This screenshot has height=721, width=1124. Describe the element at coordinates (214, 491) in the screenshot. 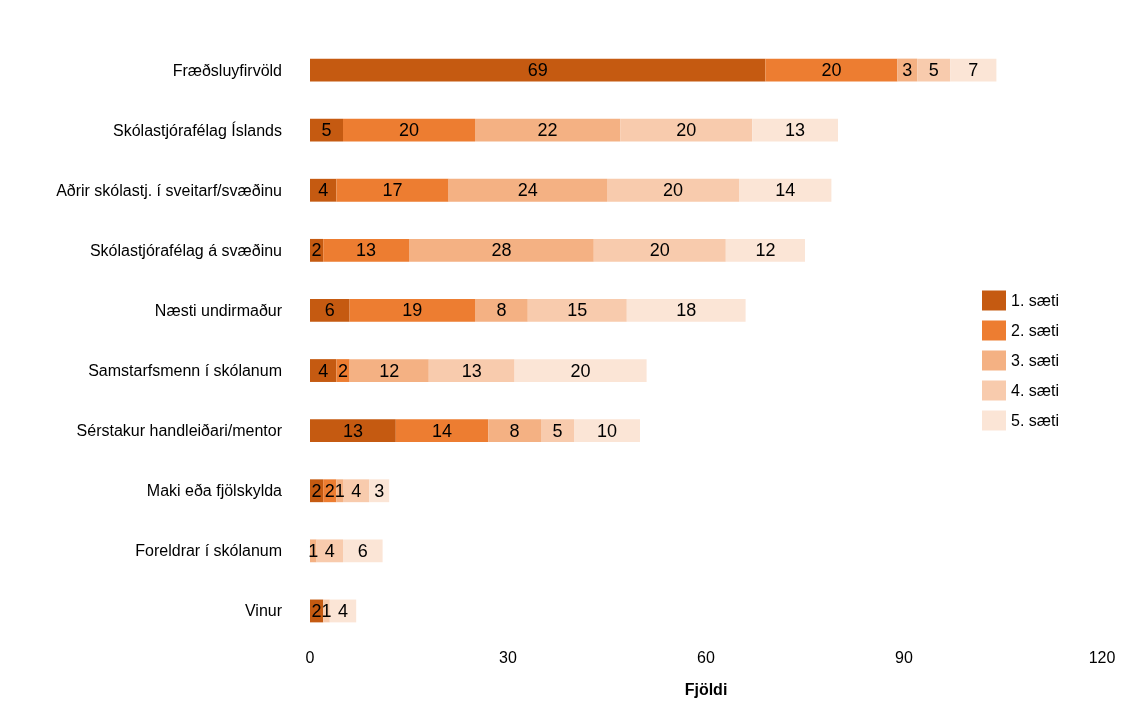

I see `y-tick-label: Maki eða fjölskylda` at that location.